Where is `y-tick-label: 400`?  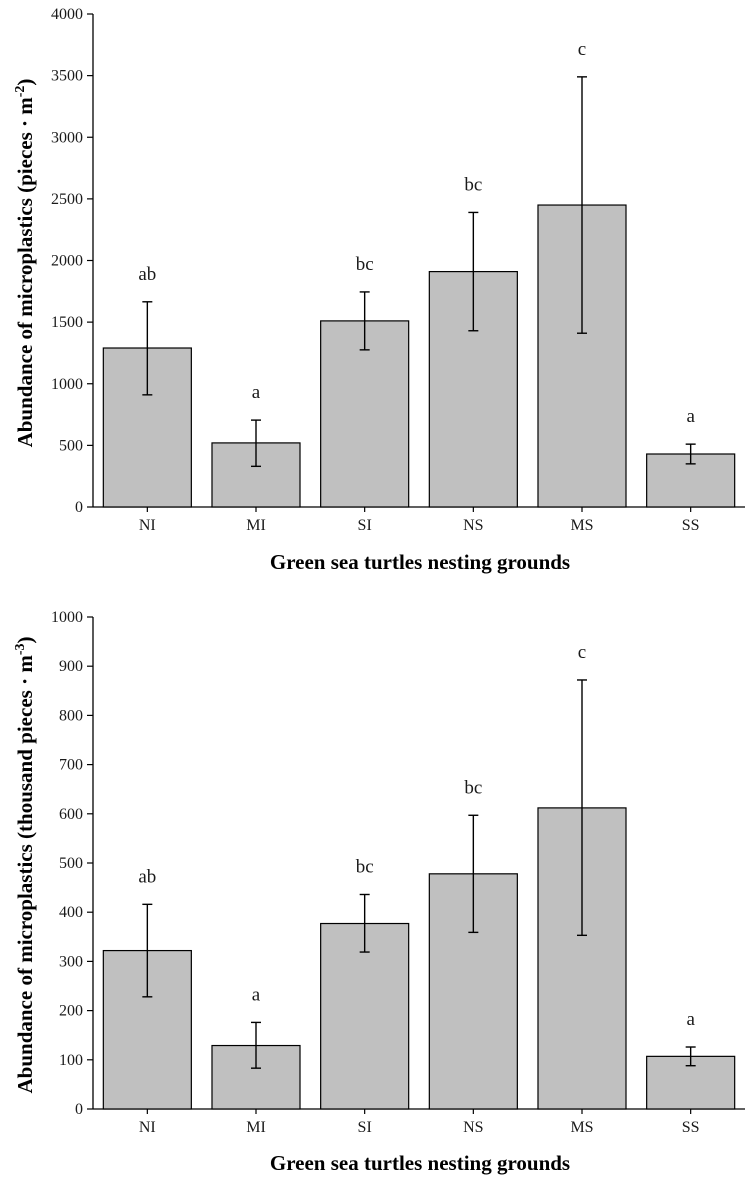 y-tick-label: 400 is located at coordinates (71, 912).